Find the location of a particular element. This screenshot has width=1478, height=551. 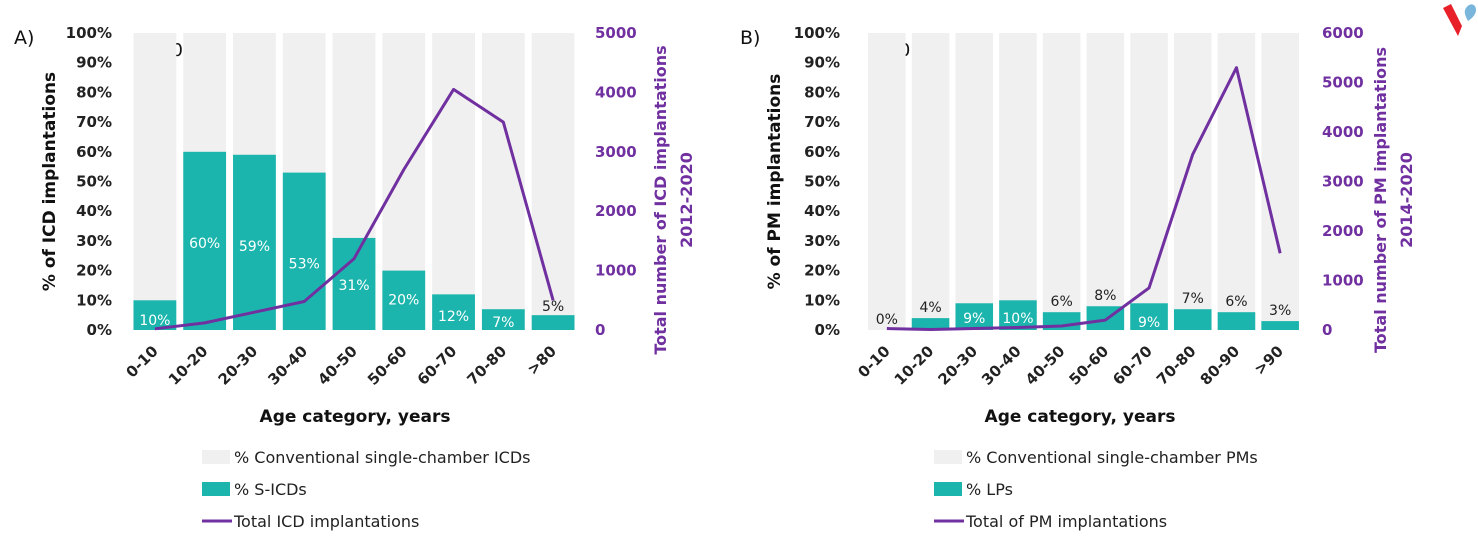

data-label: 0% is located at coordinates (887, 320).